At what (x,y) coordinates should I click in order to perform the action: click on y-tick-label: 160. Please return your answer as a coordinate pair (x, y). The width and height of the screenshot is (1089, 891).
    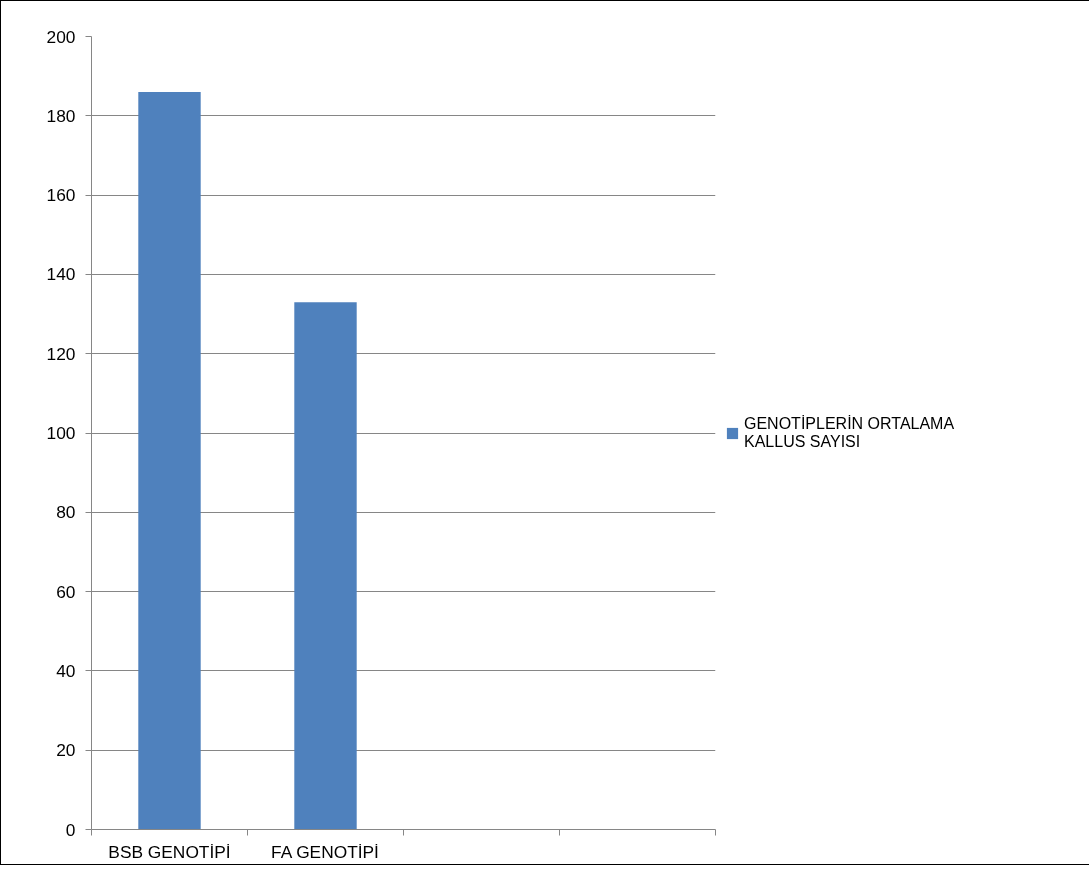
    Looking at the image, I should click on (61, 195).